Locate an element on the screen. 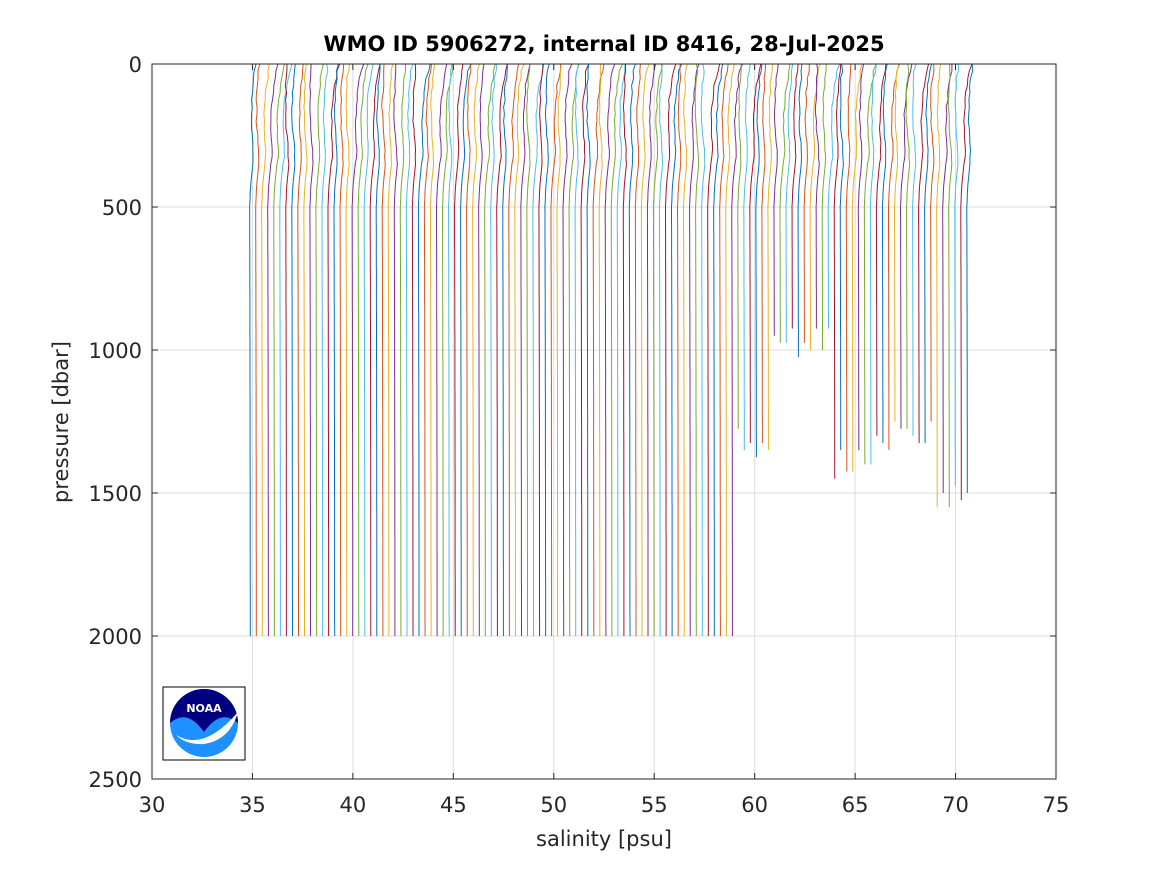 This screenshot has width=1167, height=875. y-tick-label: 2000 is located at coordinates (115, 637).